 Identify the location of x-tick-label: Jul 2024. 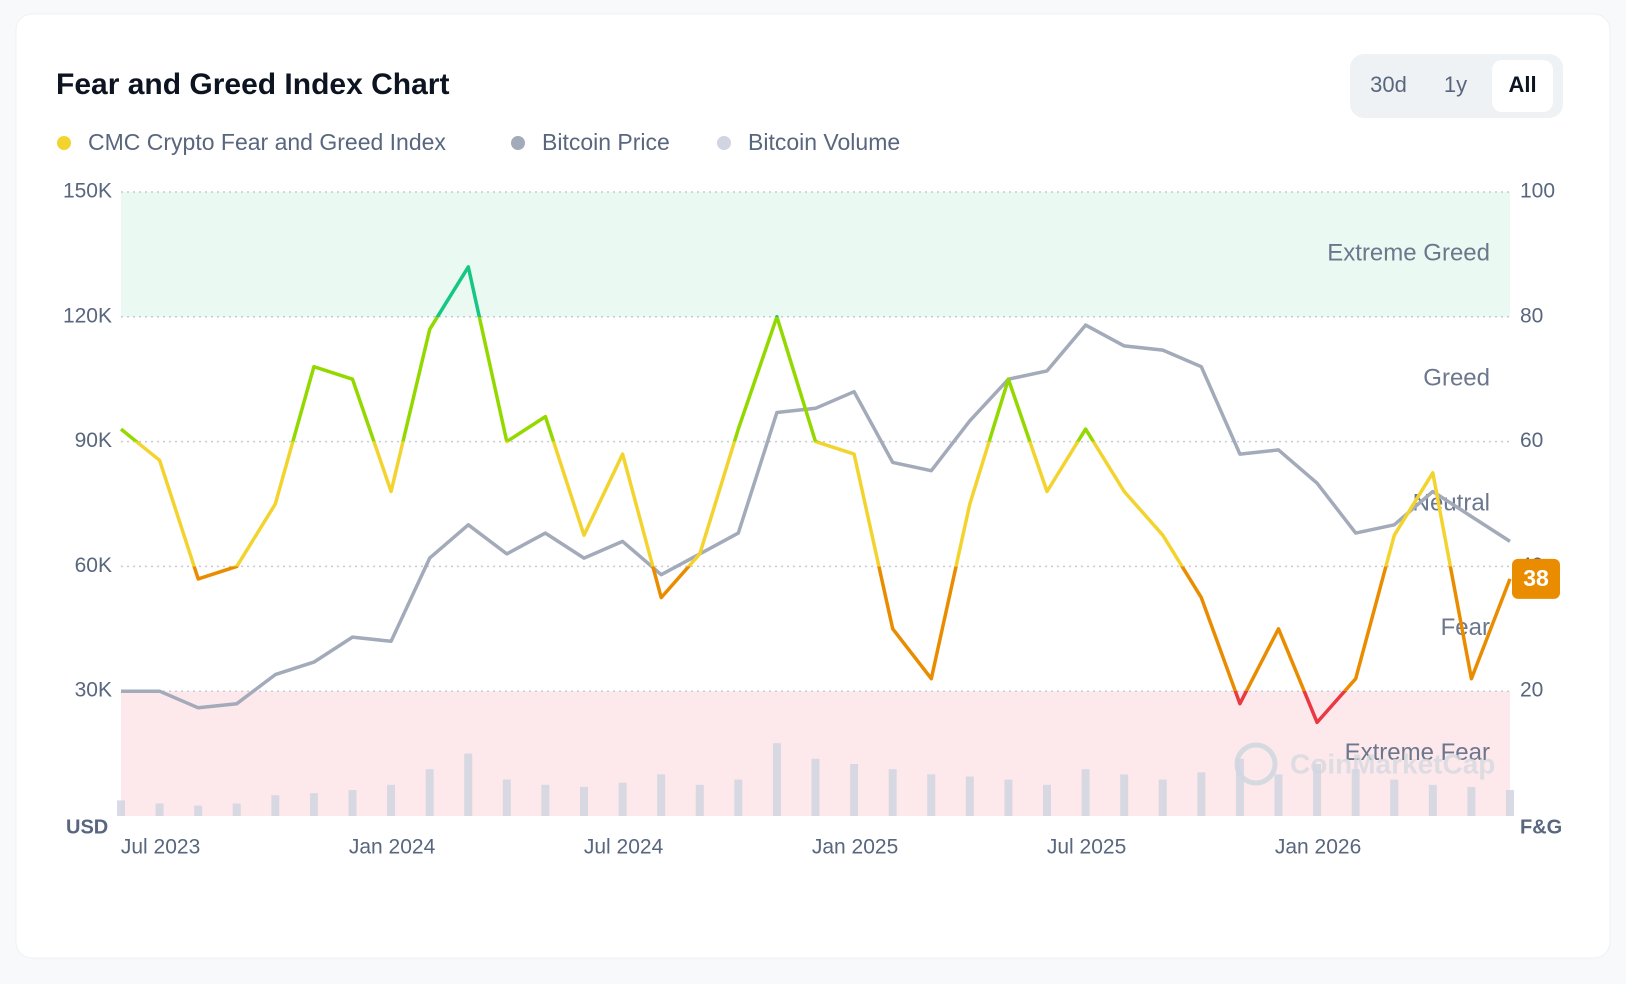
(624, 847).